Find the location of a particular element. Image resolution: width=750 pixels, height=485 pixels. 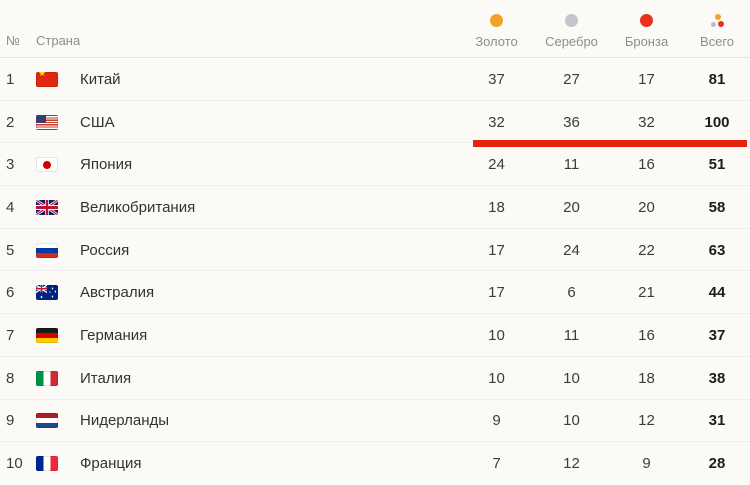

country-cell: Австралия is located at coordinates (117, 293).